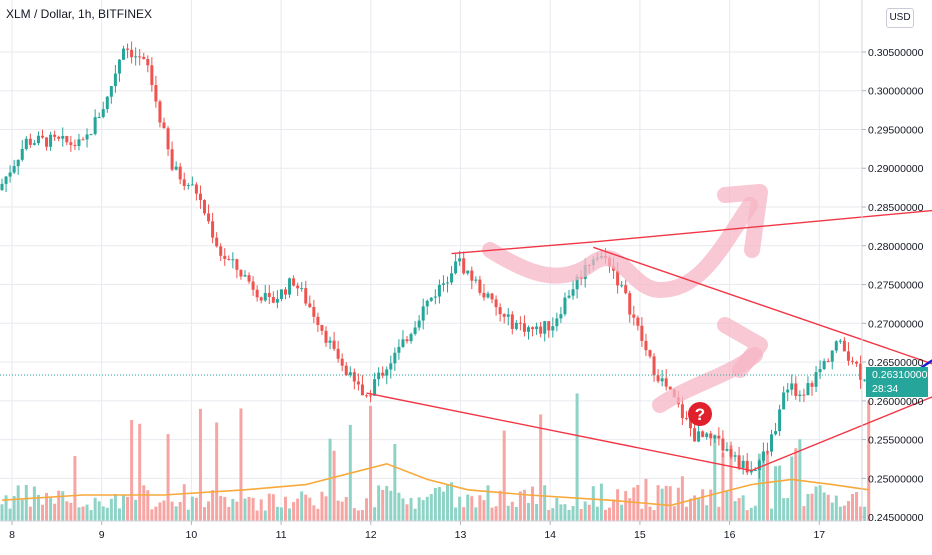  What do you see at coordinates (550, 535) in the screenshot?
I see `x-tick-label: 14` at bounding box center [550, 535].